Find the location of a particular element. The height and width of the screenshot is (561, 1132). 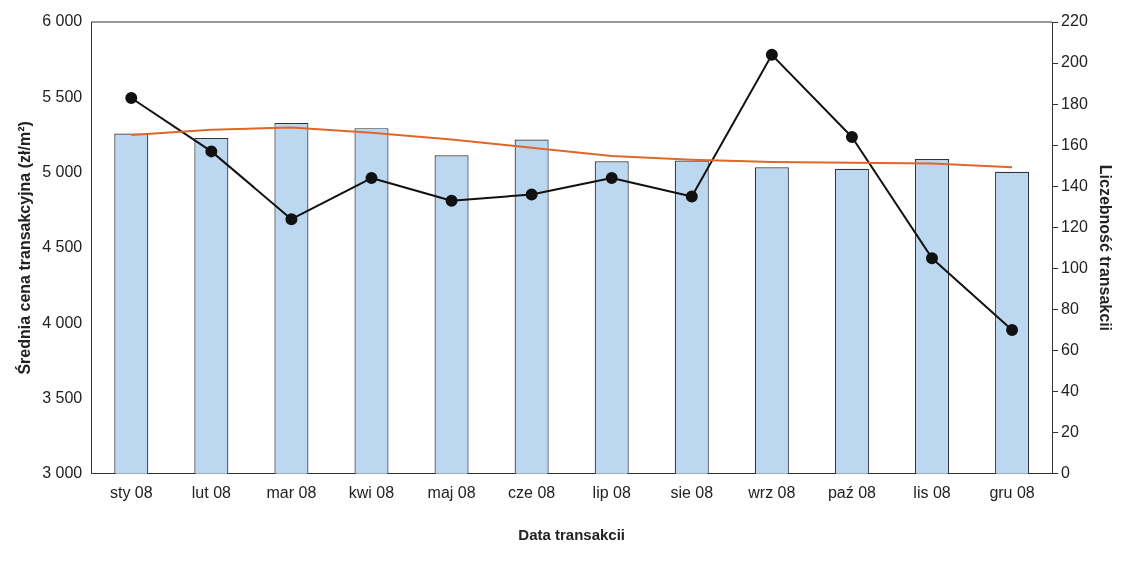

y2-tick-label: 80 is located at coordinates (1070, 308).